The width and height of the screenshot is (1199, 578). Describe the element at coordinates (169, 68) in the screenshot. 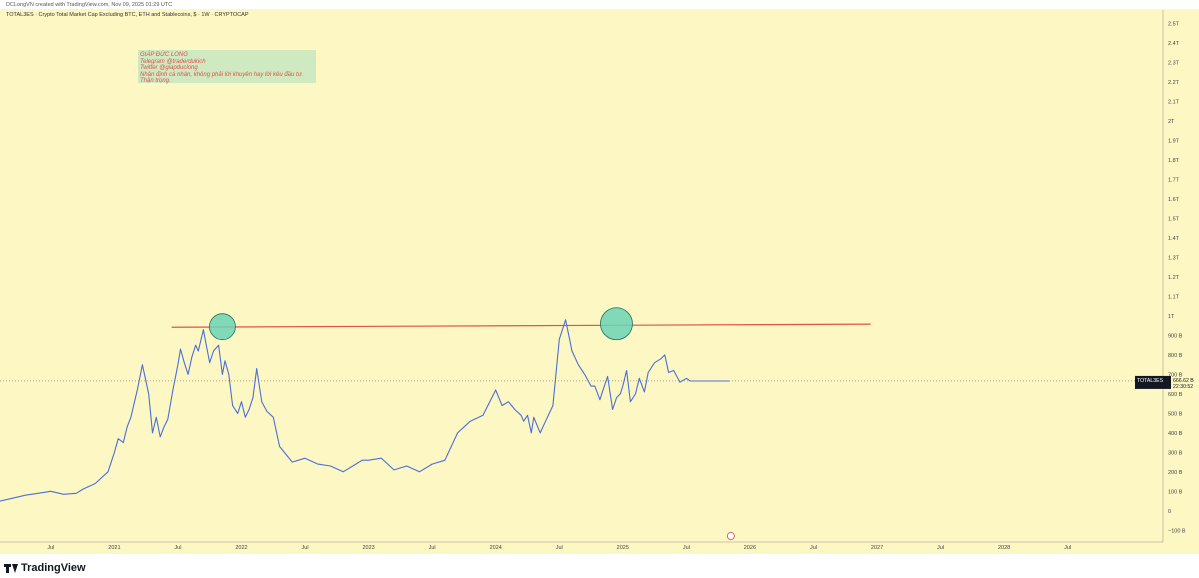

I see `note-line-twitter: Twitter @giapduclong` at that location.